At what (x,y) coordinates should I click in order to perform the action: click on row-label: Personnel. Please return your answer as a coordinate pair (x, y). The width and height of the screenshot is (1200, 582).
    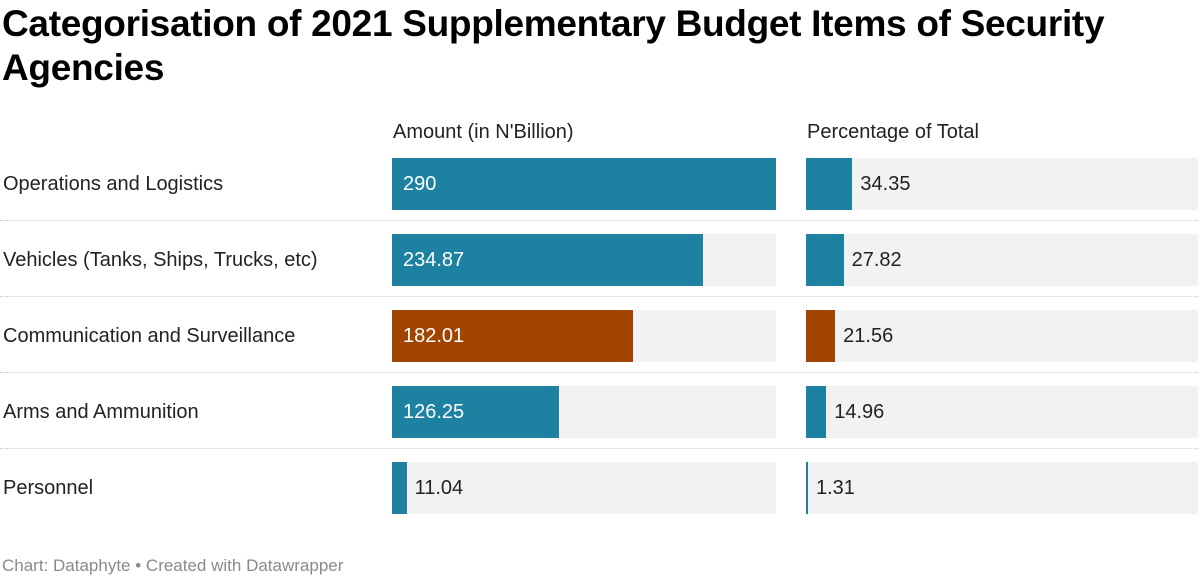
    Looking at the image, I should click on (48, 488).